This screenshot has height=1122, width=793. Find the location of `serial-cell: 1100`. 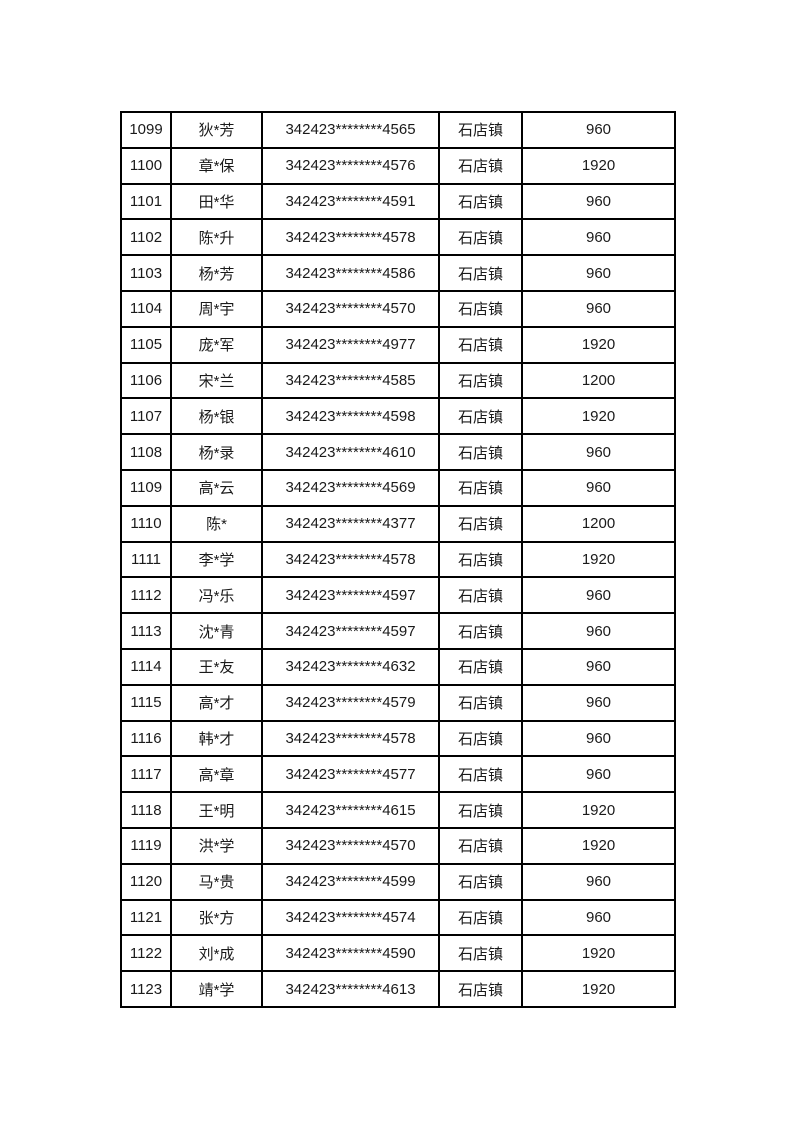

serial-cell: 1100 is located at coordinates (146, 165).